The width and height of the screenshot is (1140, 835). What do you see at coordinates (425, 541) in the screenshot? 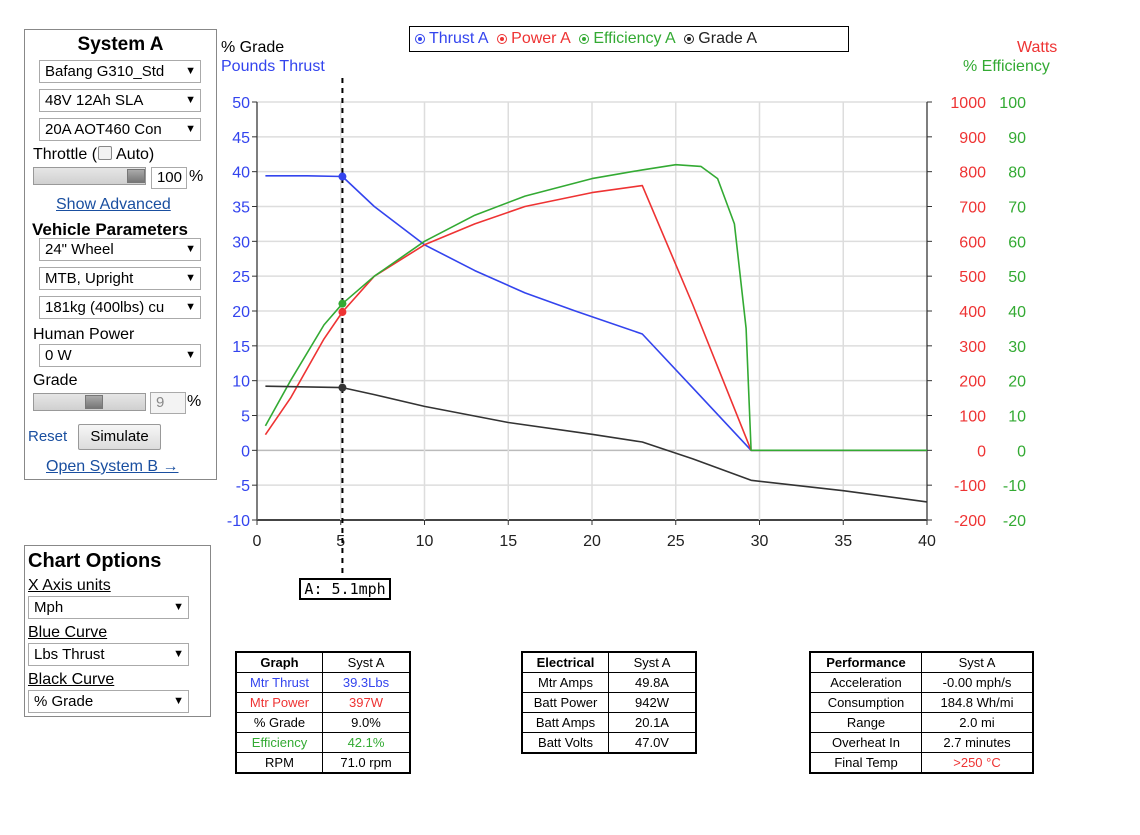
I see `x-tick-label: 10` at bounding box center [425, 541].